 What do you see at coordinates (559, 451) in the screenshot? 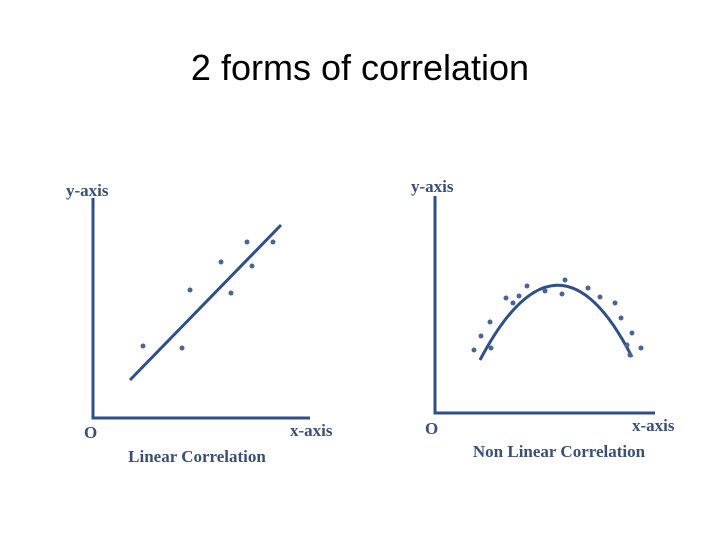
I see `caption: Non Linear Correlation` at bounding box center [559, 451].